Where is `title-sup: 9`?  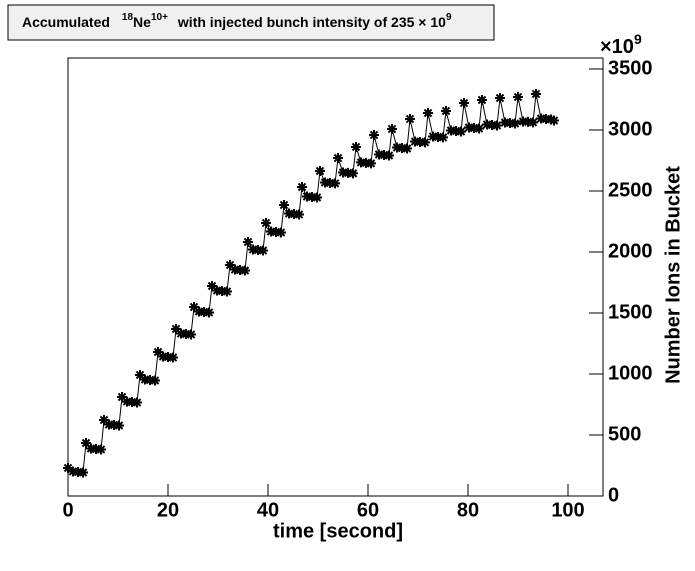
title-sup: 9 is located at coordinates (449, 17).